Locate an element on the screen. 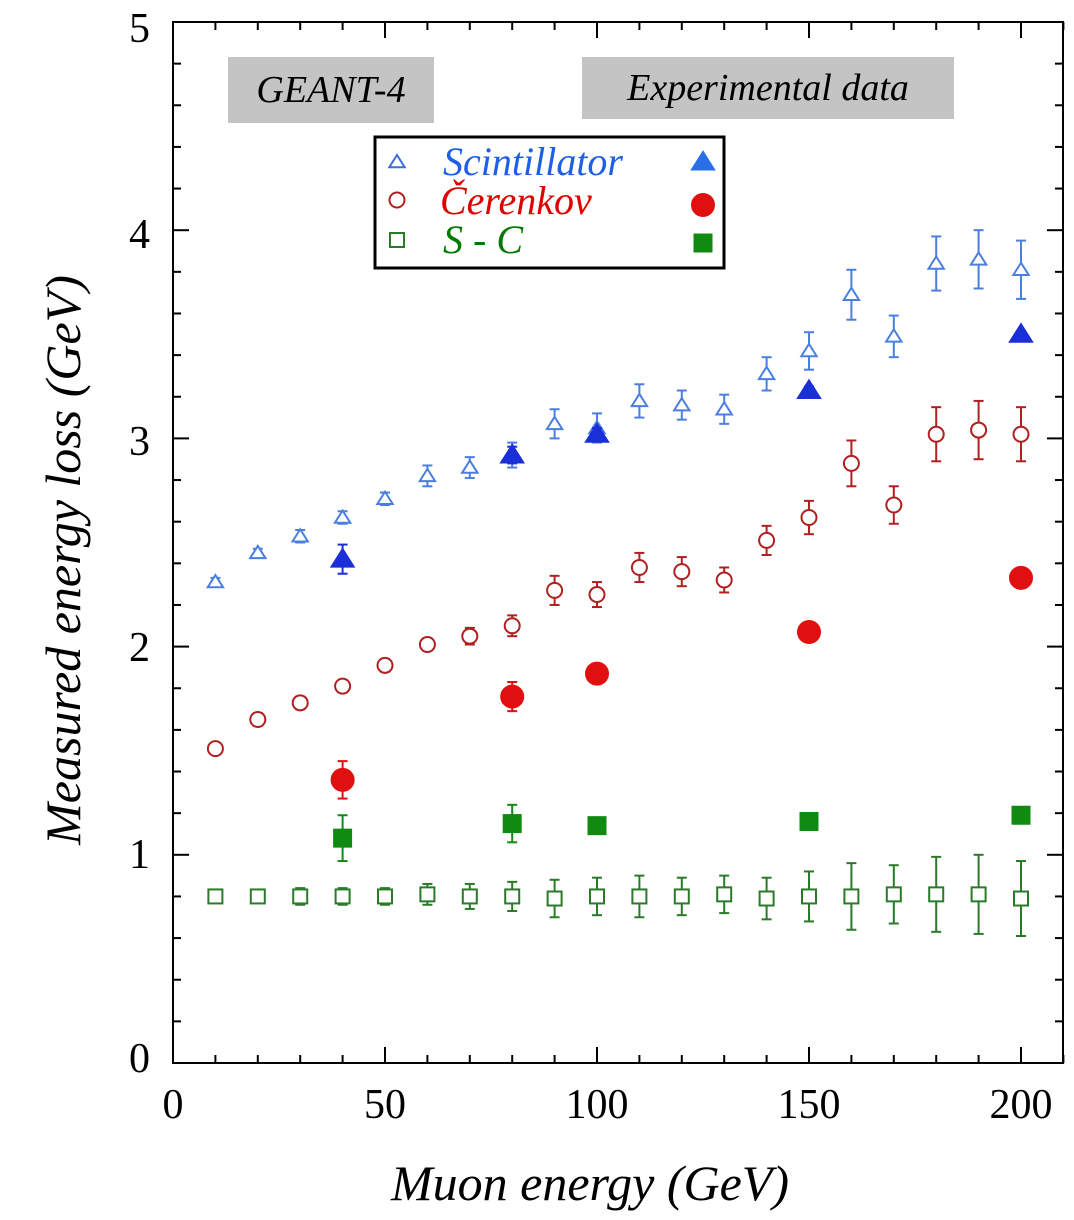 The height and width of the screenshot is (1220, 1074). legend-markers is located at coordinates (551, 201).